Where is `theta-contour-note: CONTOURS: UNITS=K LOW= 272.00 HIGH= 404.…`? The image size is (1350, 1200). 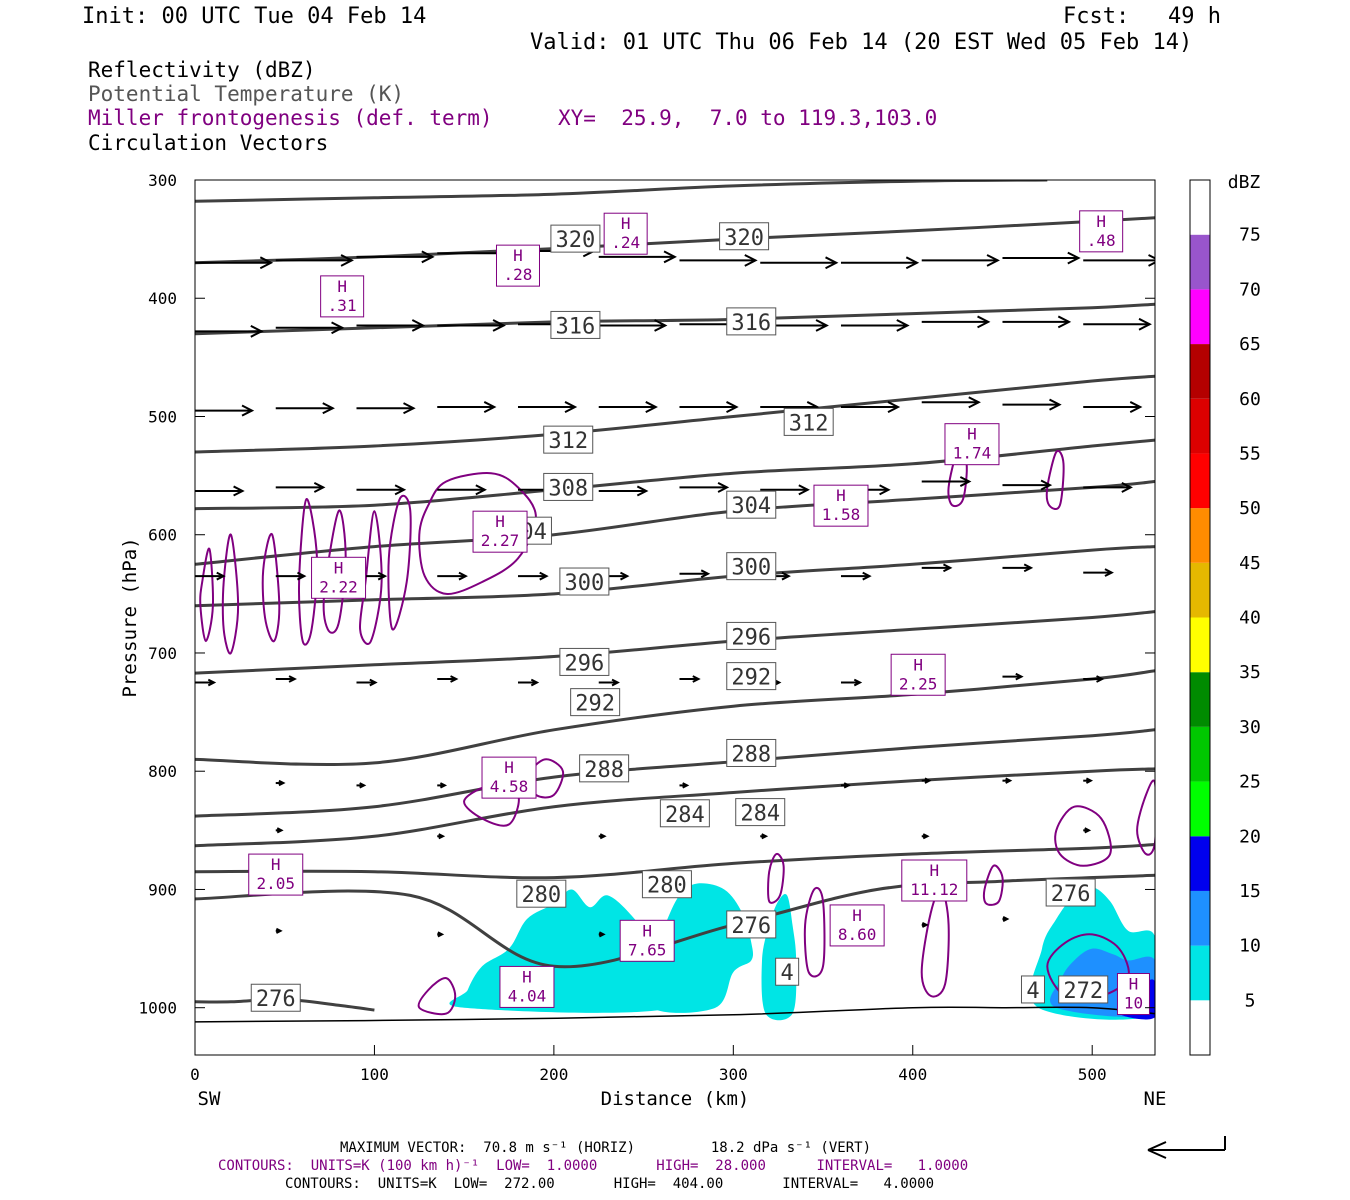
theta-contour-note: CONTOURS: UNITS=K LOW= 272.00 HIGH= 404.… is located at coordinates (610, 1184).